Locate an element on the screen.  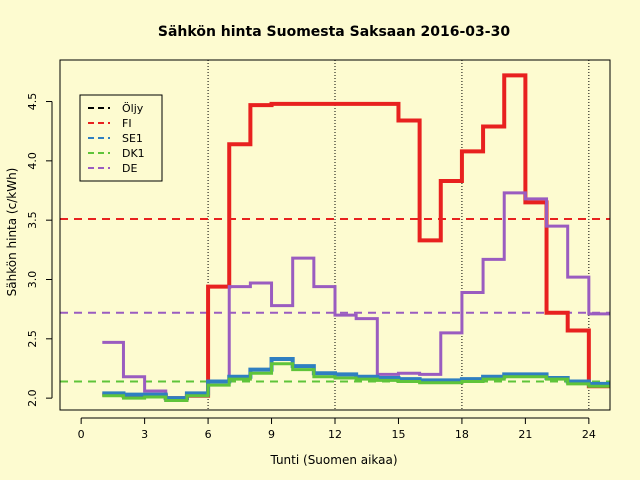
x-tick-label-15: 15 is located at coordinates (398, 434).